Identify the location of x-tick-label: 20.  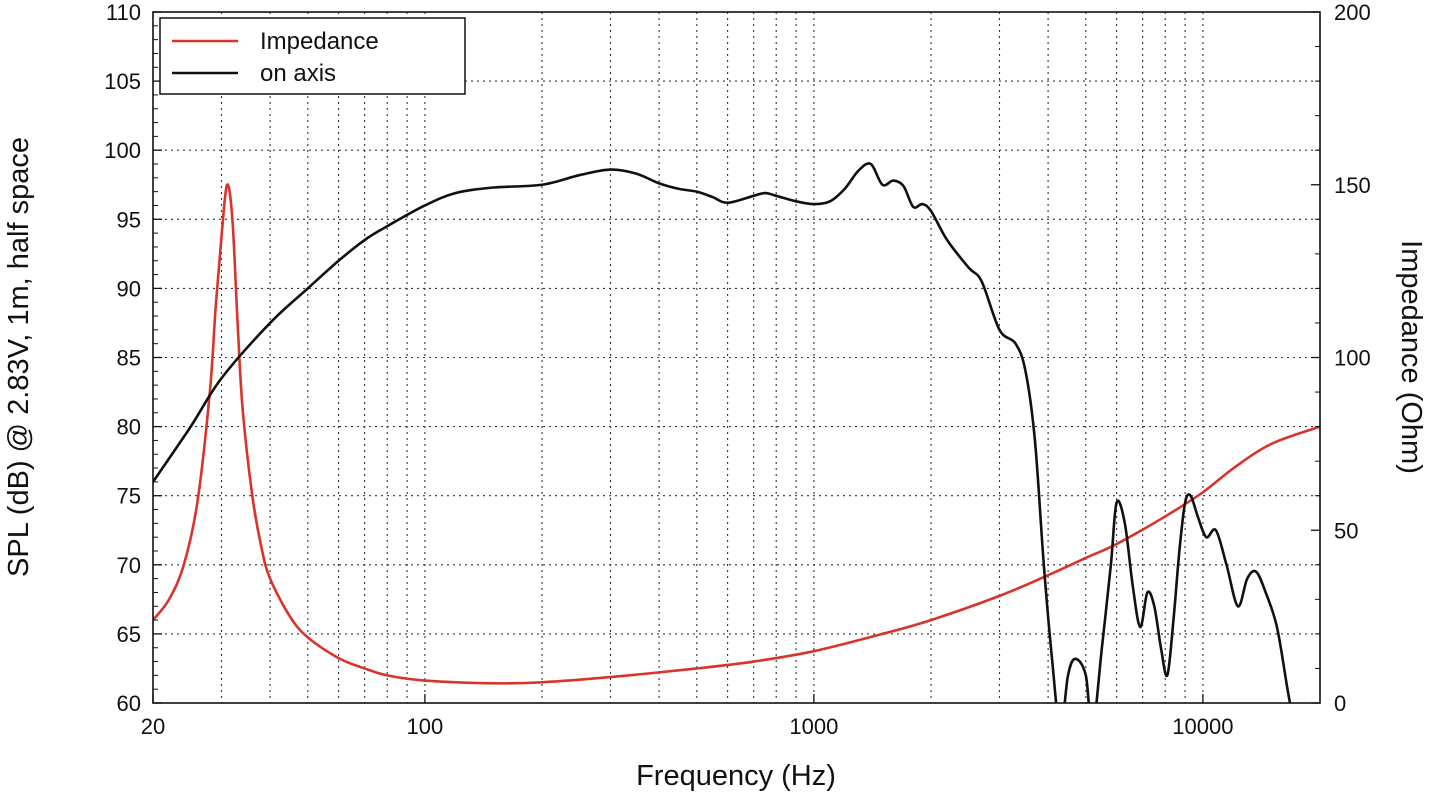
(153, 726).